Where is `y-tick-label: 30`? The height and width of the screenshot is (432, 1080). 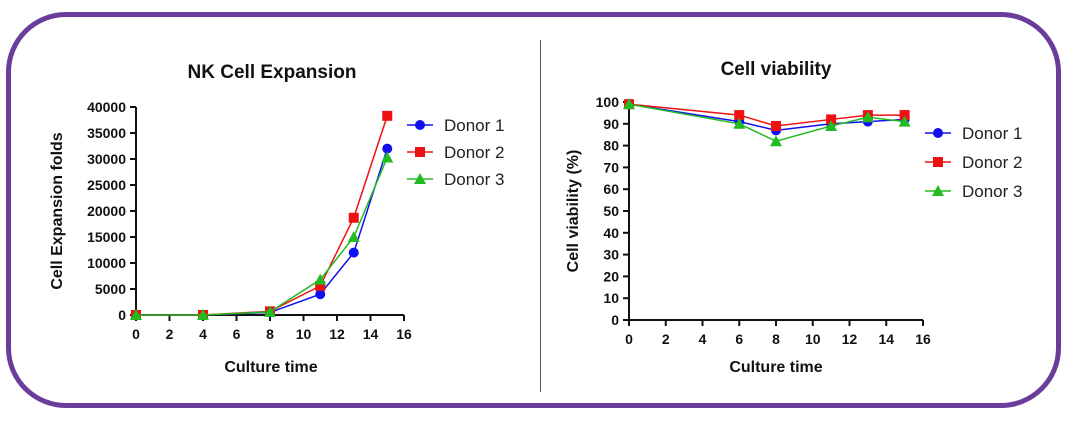
y-tick-label: 30 is located at coordinates (611, 255).